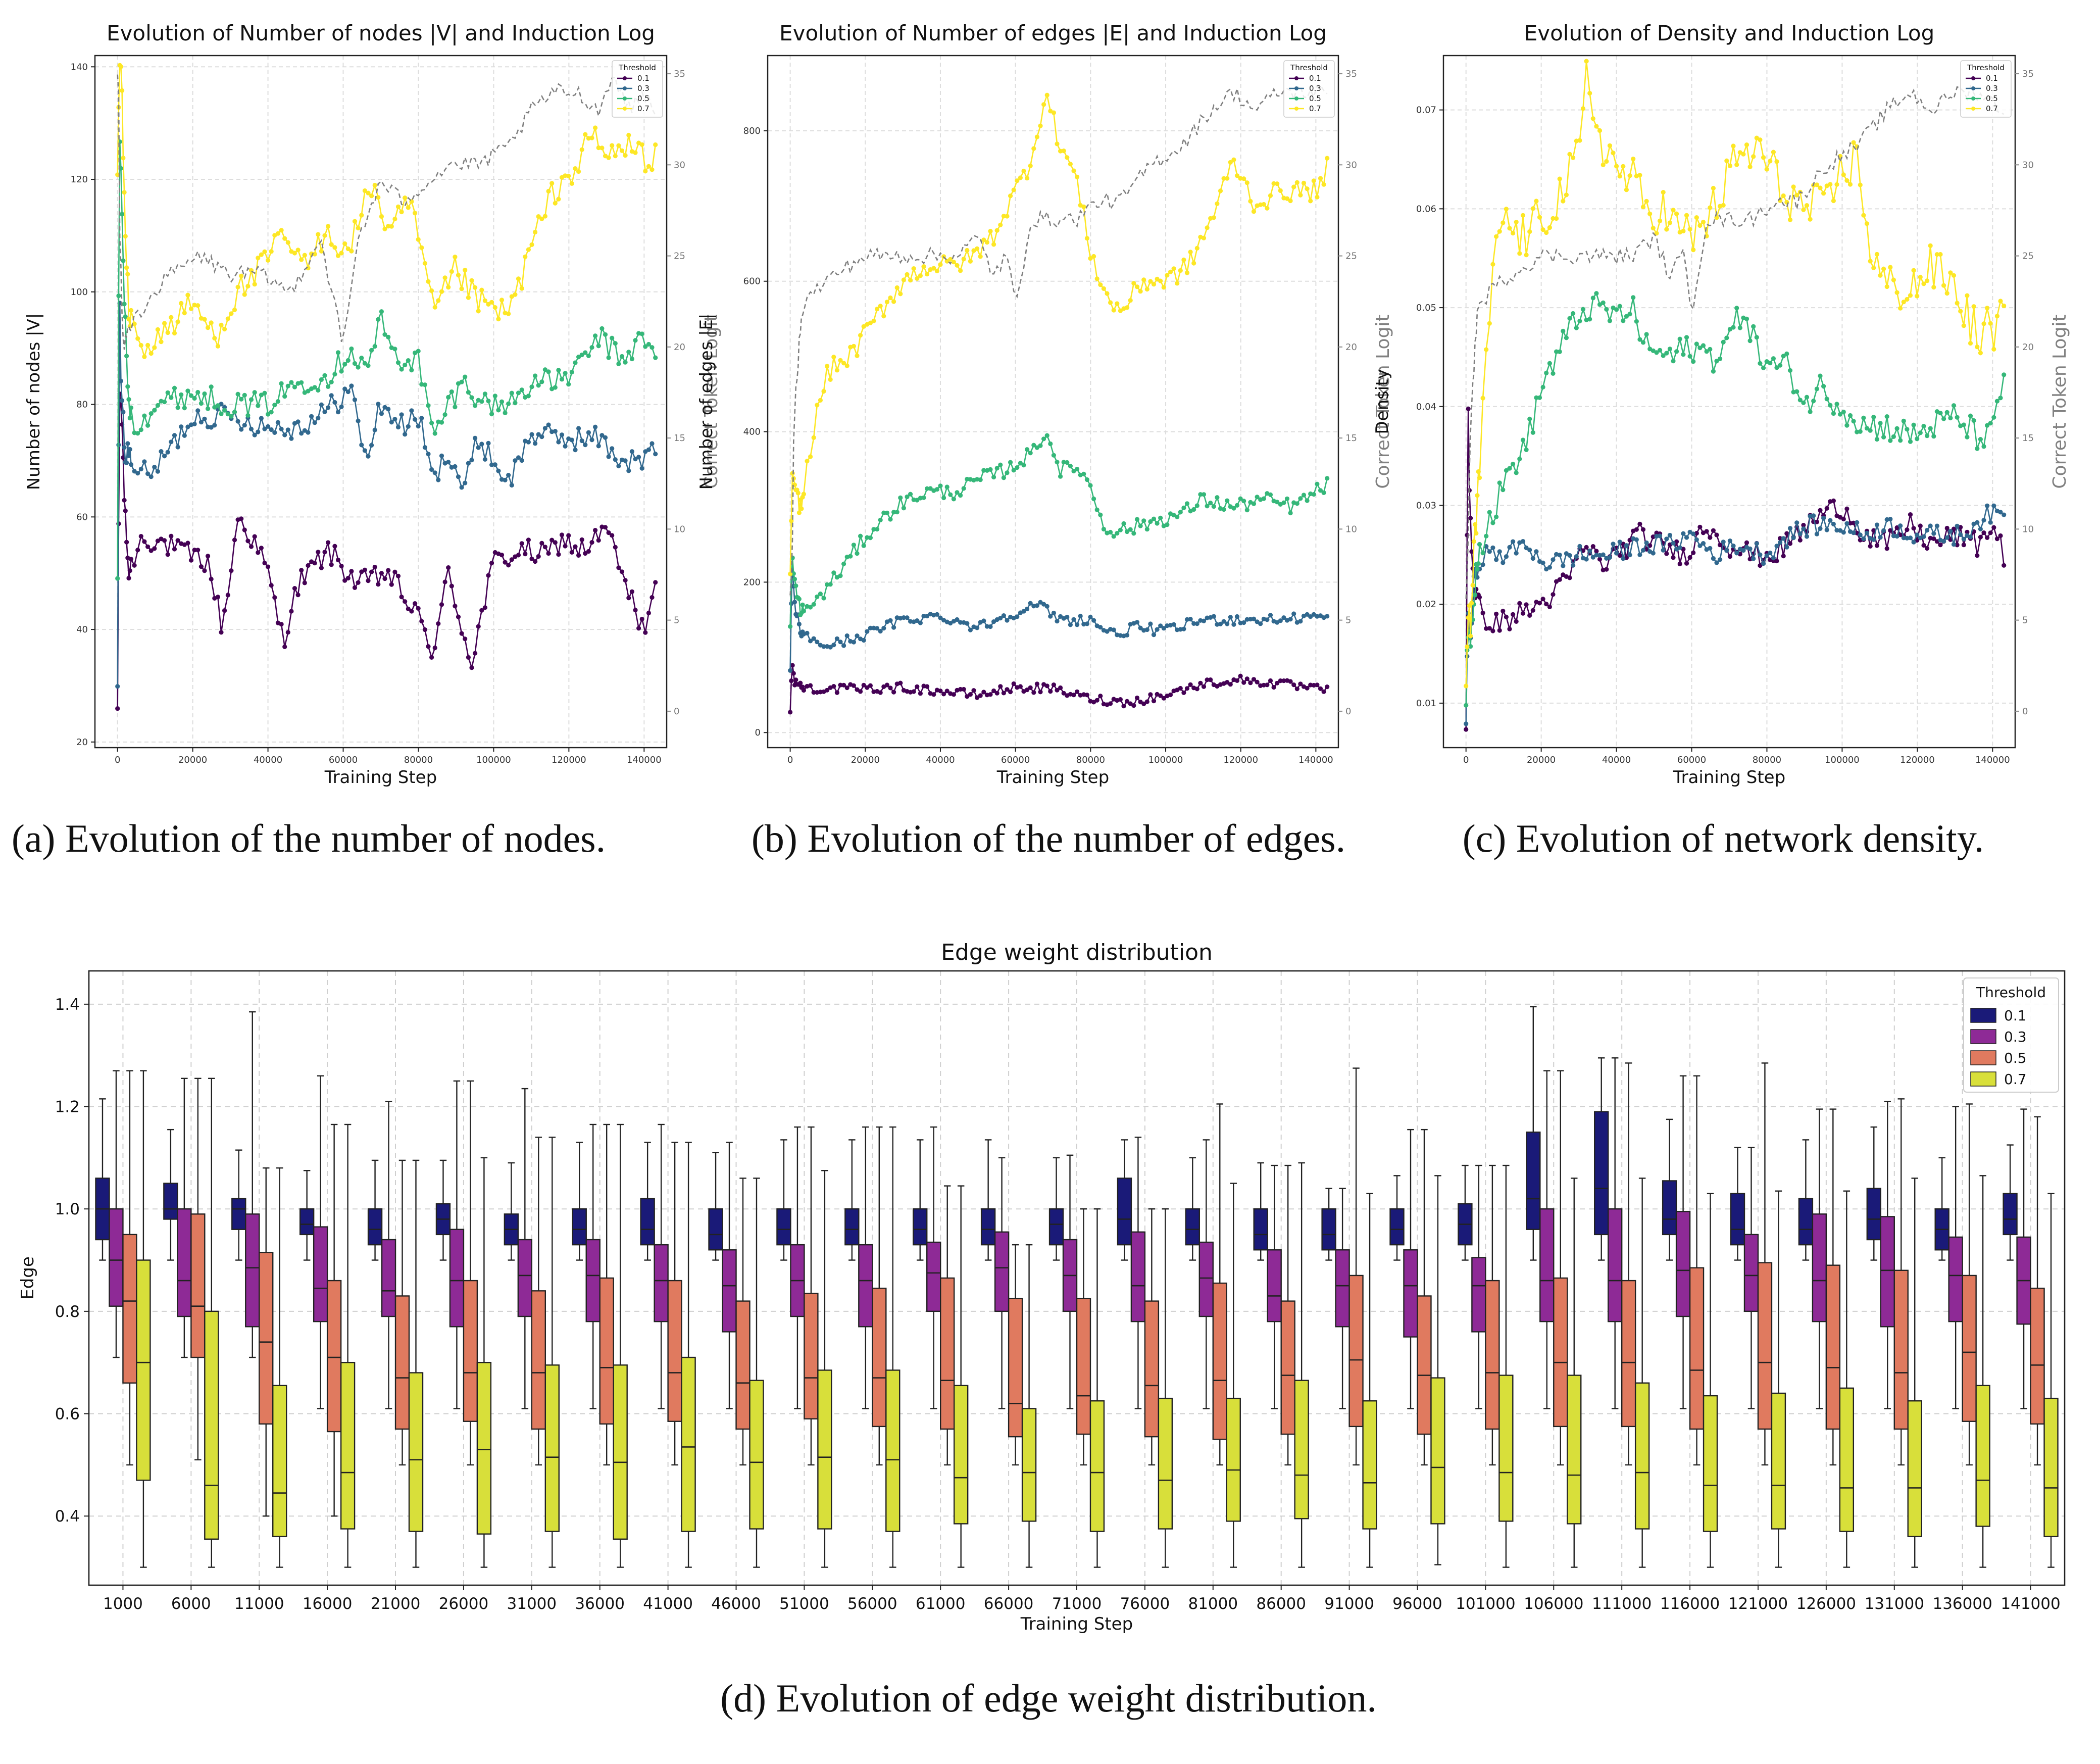 This screenshot has width=2100, height=1764. I want to click on x-tick-label: 60000, so click(1692, 760).